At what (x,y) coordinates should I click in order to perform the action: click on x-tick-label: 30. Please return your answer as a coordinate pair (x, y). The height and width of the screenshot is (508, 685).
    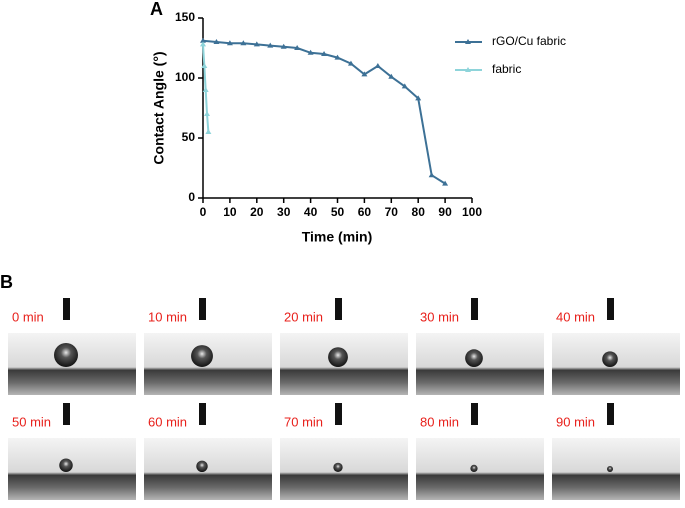
    Looking at the image, I should click on (284, 212).